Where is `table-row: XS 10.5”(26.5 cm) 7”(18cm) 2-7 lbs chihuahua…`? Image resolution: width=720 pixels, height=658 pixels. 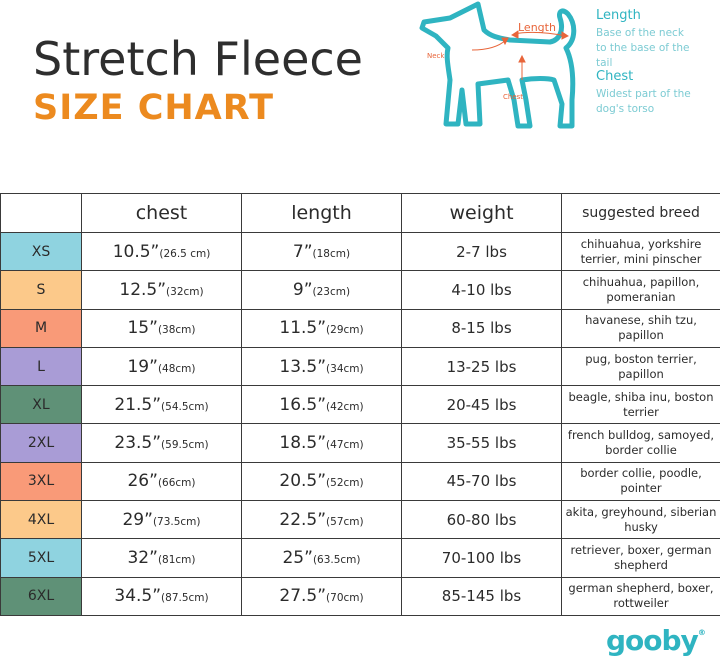
table-row: XS 10.5”(26.5 cm) 7”(18cm) 2-7 lbs chihuahua… is located at coordinates (360, 251).